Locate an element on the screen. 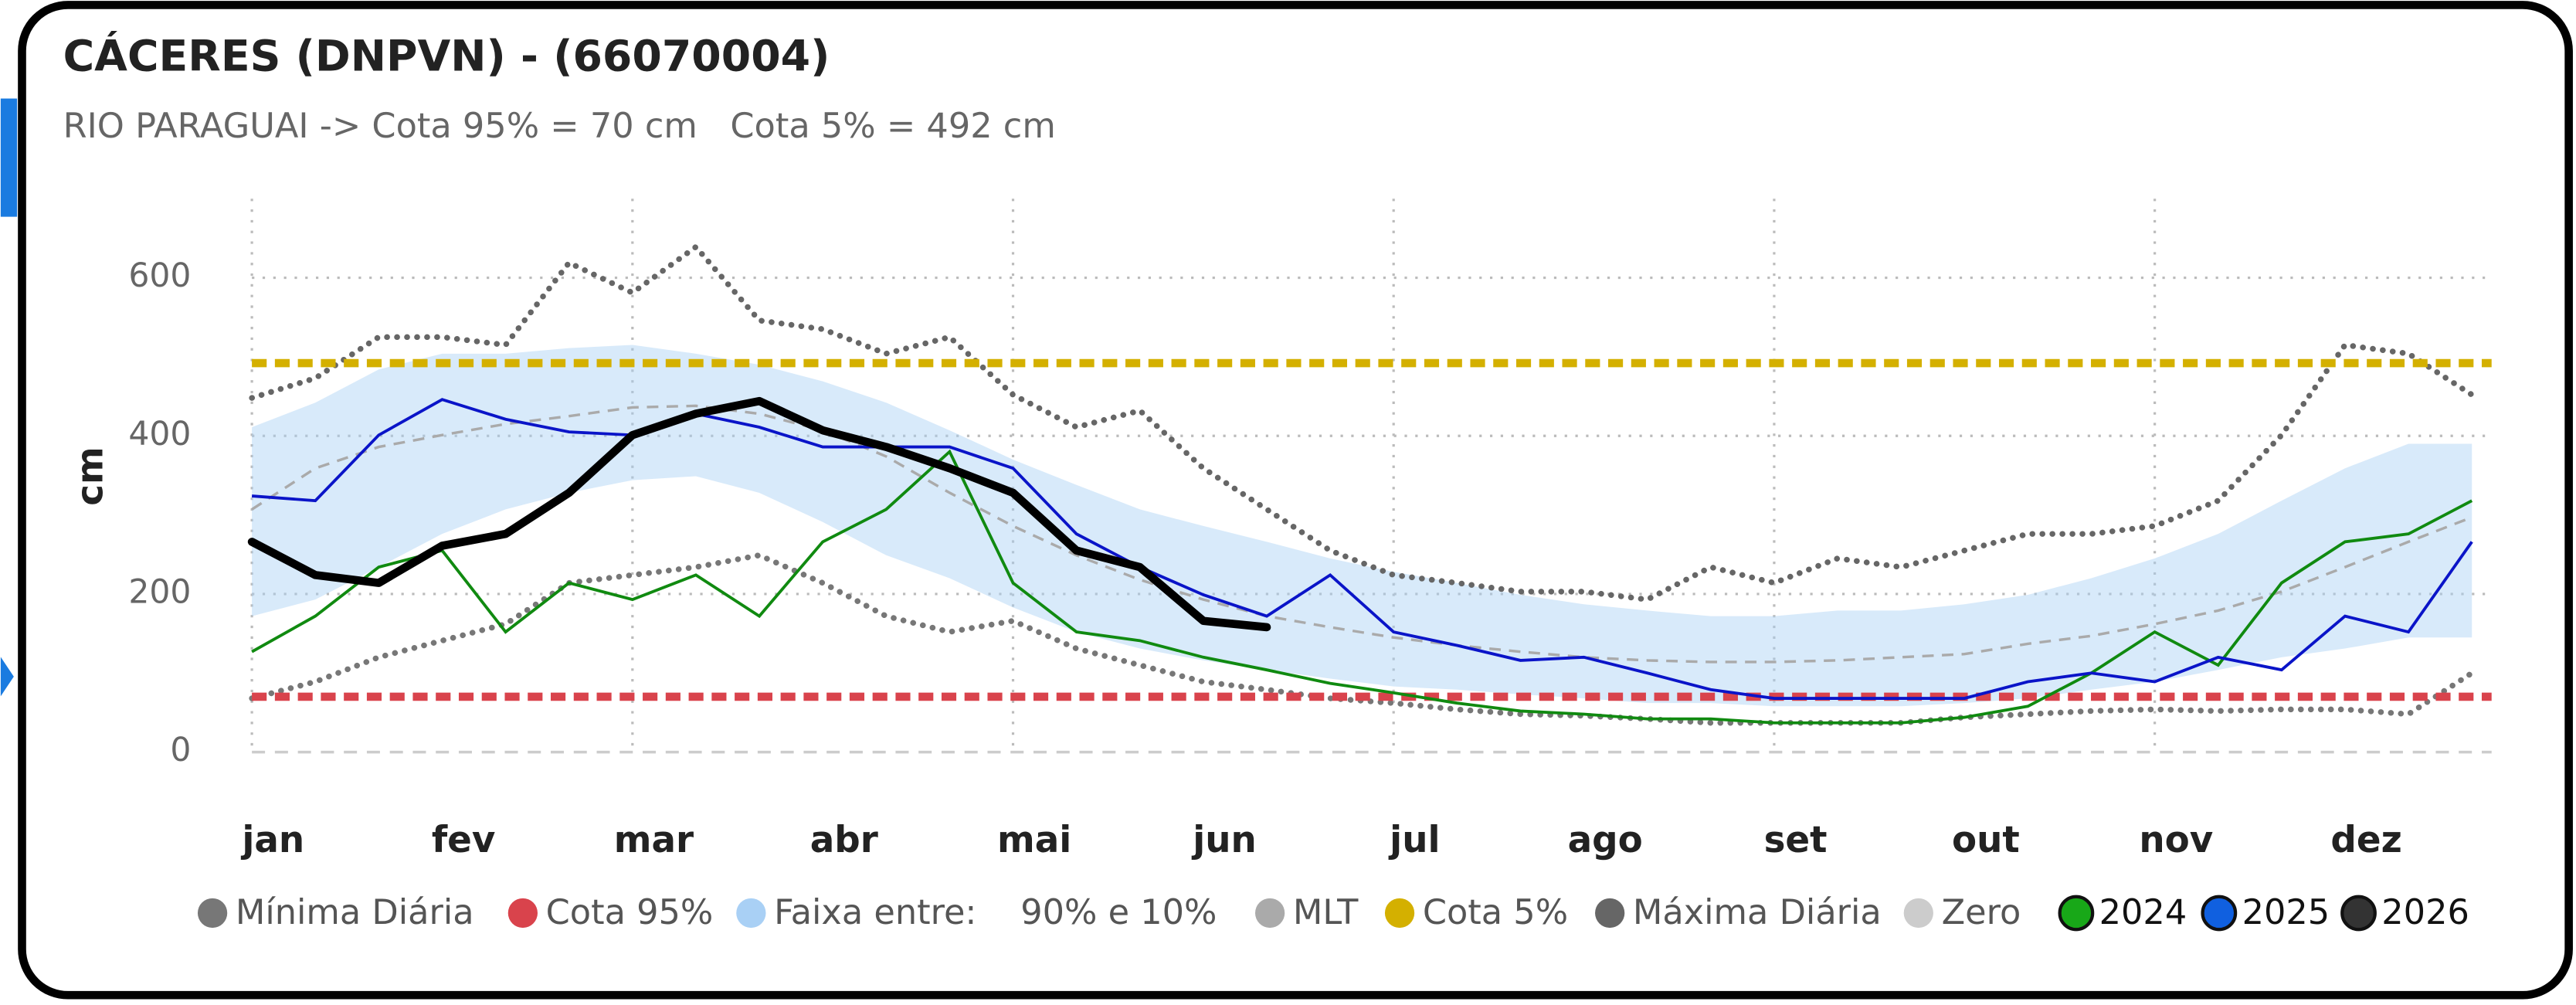 Image resolution: width=2576 pixels, height=1005 pixels. x-tick-label: jan is located at coordinates (272, 840).